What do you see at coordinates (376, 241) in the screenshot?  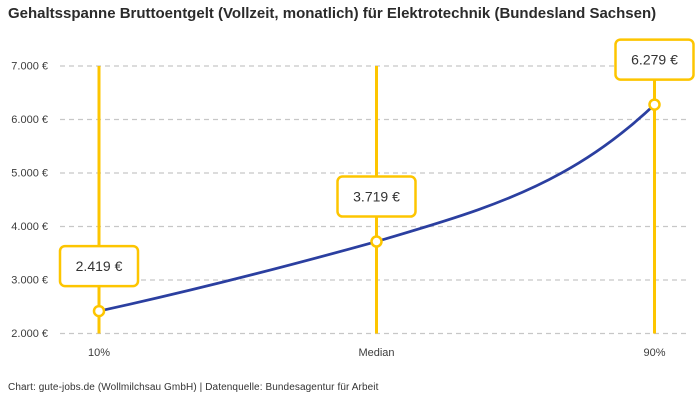 I see `data-point-median` at bounding box center [376, 241].